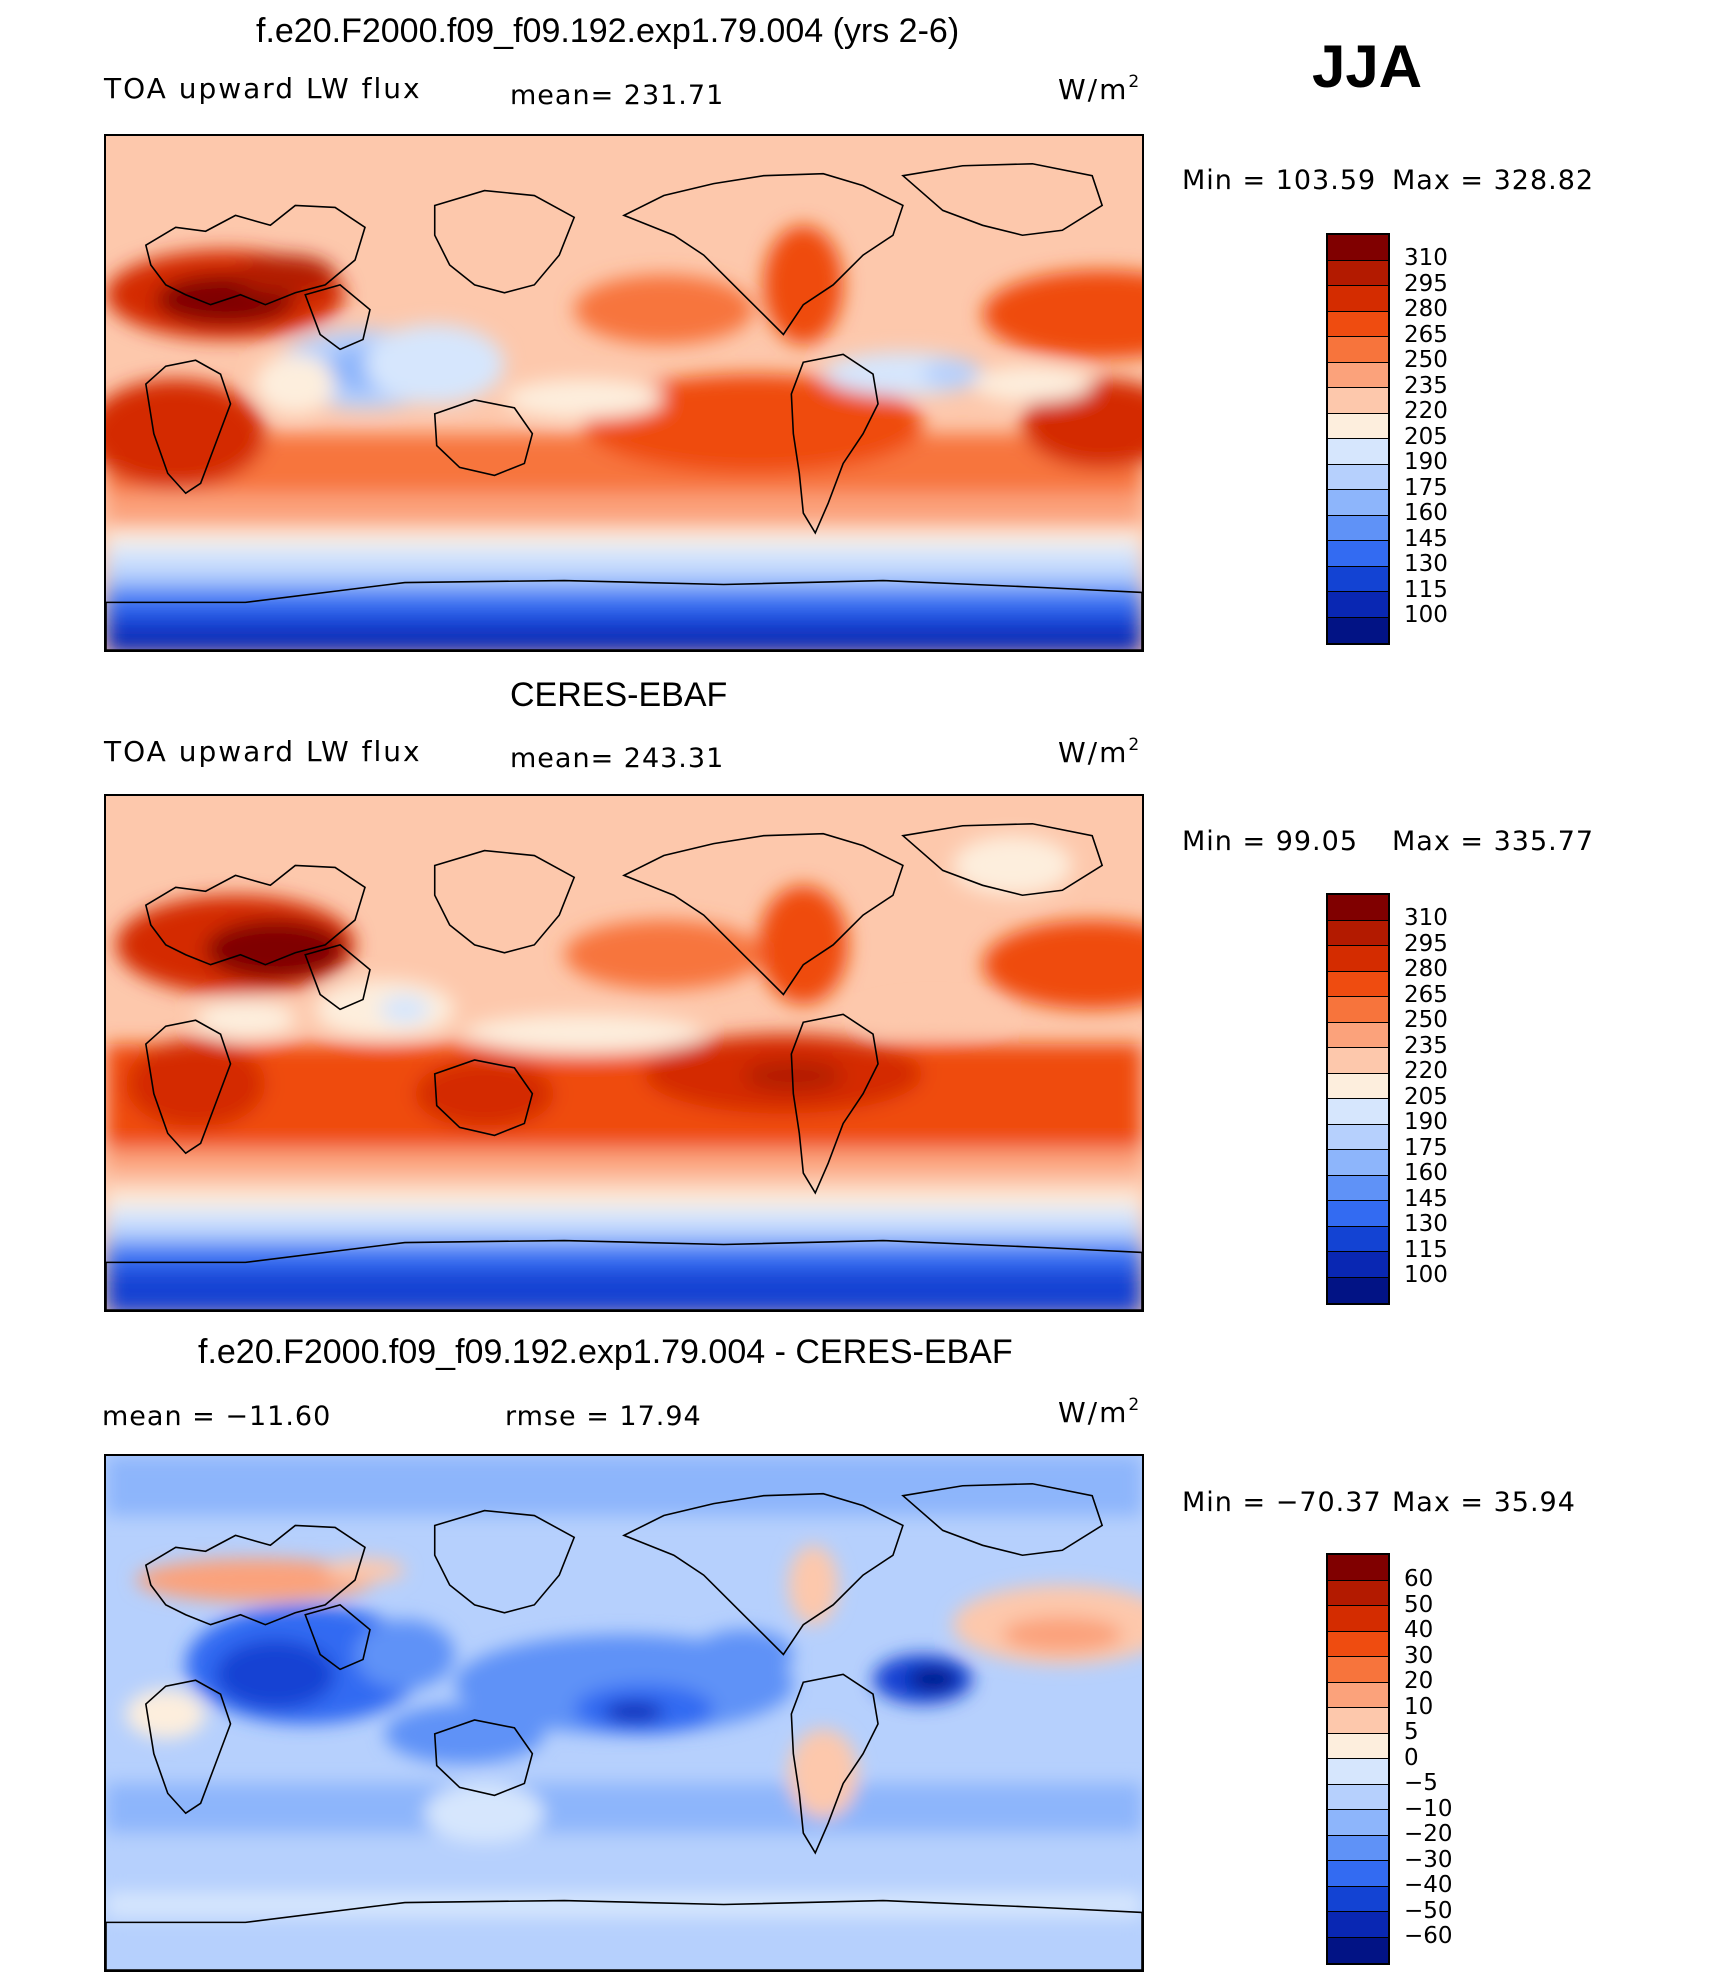  I want to click on colorbar-tick-label: 280, so click(1426, 969).